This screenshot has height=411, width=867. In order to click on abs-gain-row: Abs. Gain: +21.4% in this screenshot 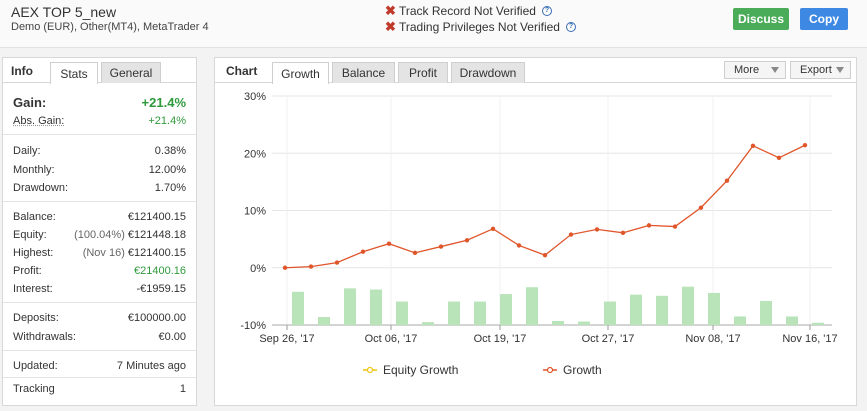, I will do `click(99, 121)`.